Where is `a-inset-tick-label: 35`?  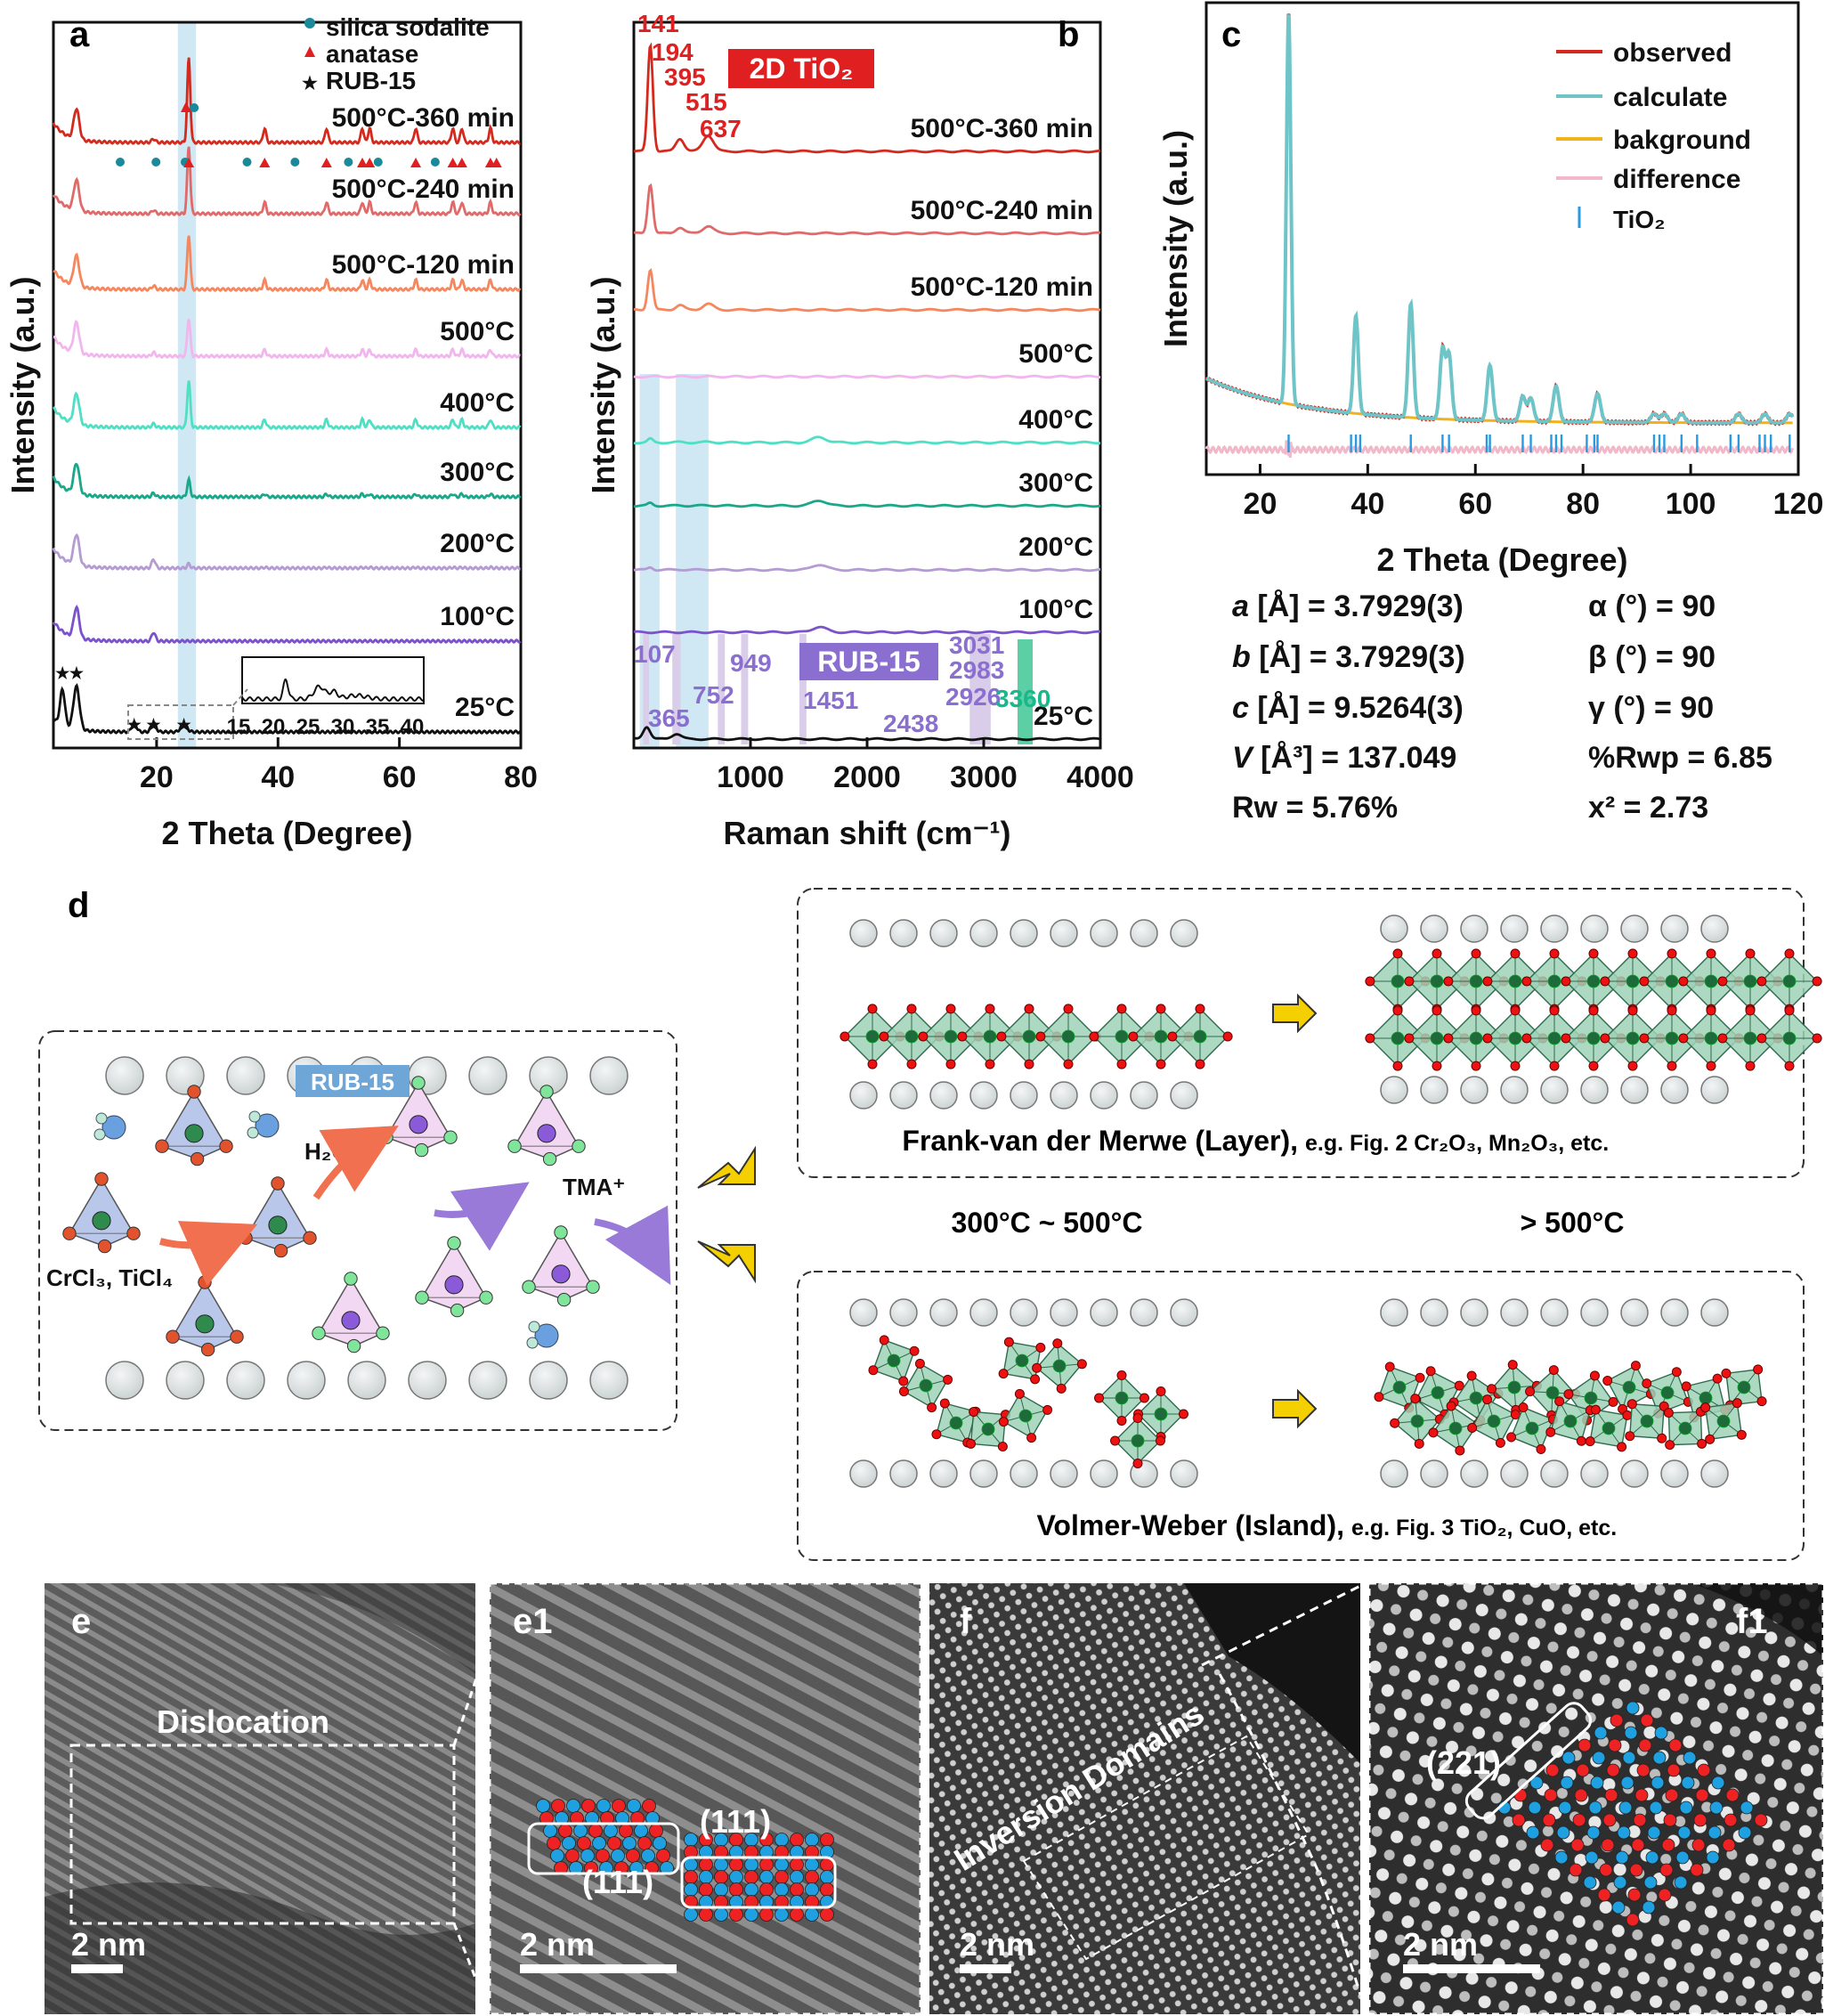 a-inset-tick-label: 35 is located at coordinates (378, 727).